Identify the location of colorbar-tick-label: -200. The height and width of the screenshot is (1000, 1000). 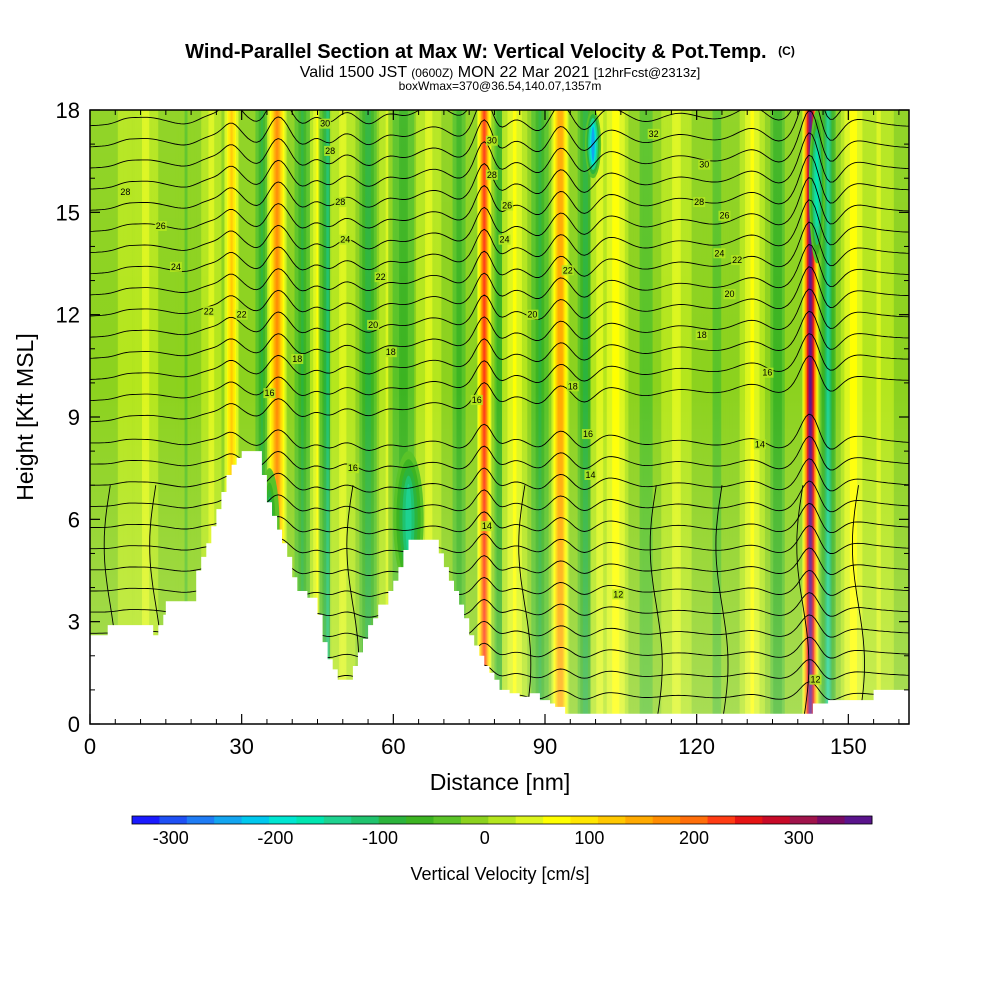
(275, 838).